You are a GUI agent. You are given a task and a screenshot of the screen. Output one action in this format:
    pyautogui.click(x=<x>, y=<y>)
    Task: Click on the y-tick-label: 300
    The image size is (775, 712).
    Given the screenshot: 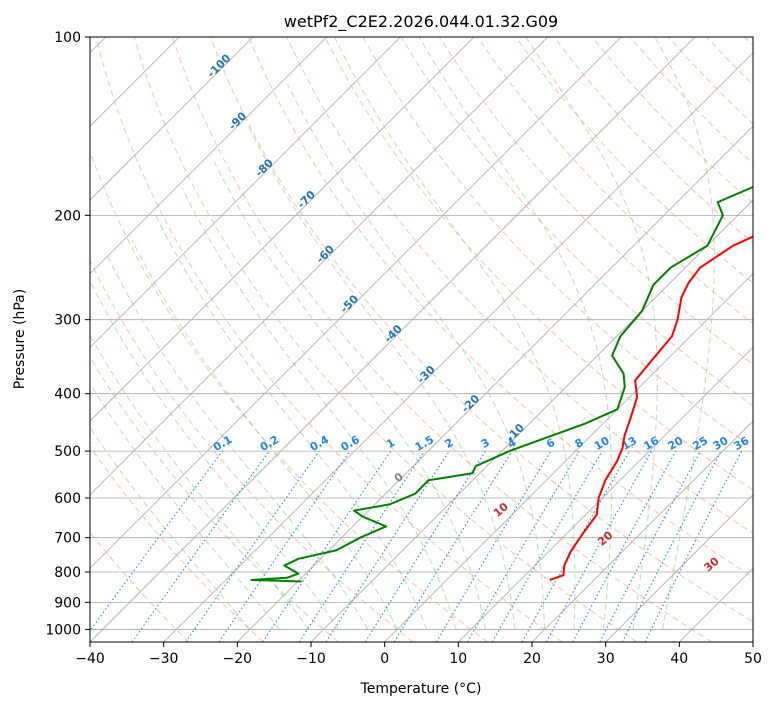 What is the action you would take?
    pyautogui.click(x=67, y=321)
    